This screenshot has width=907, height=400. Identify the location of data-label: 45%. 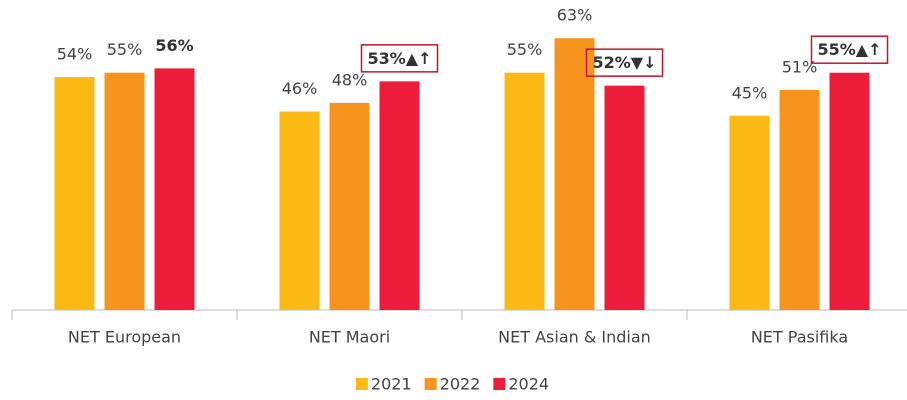
(750, 92).